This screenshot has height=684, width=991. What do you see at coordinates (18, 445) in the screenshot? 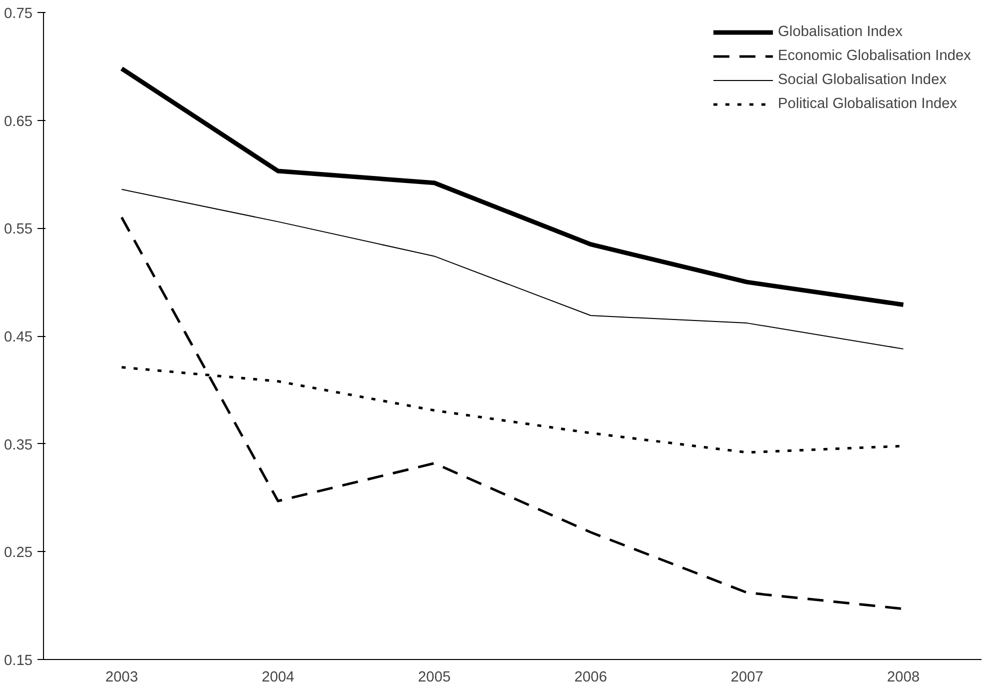
I see `y-tick-label: 0.35` at bounding box center [18, 445].